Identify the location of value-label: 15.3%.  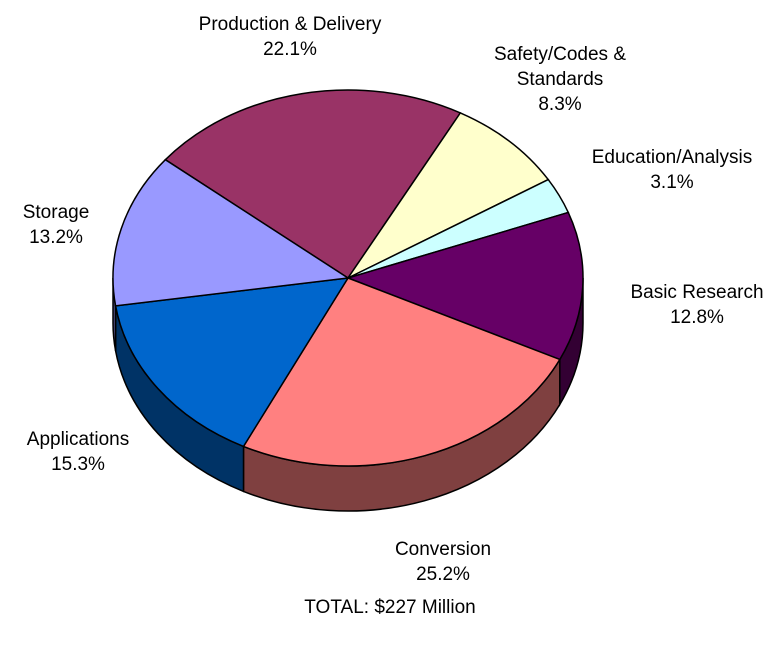
(78, 464).